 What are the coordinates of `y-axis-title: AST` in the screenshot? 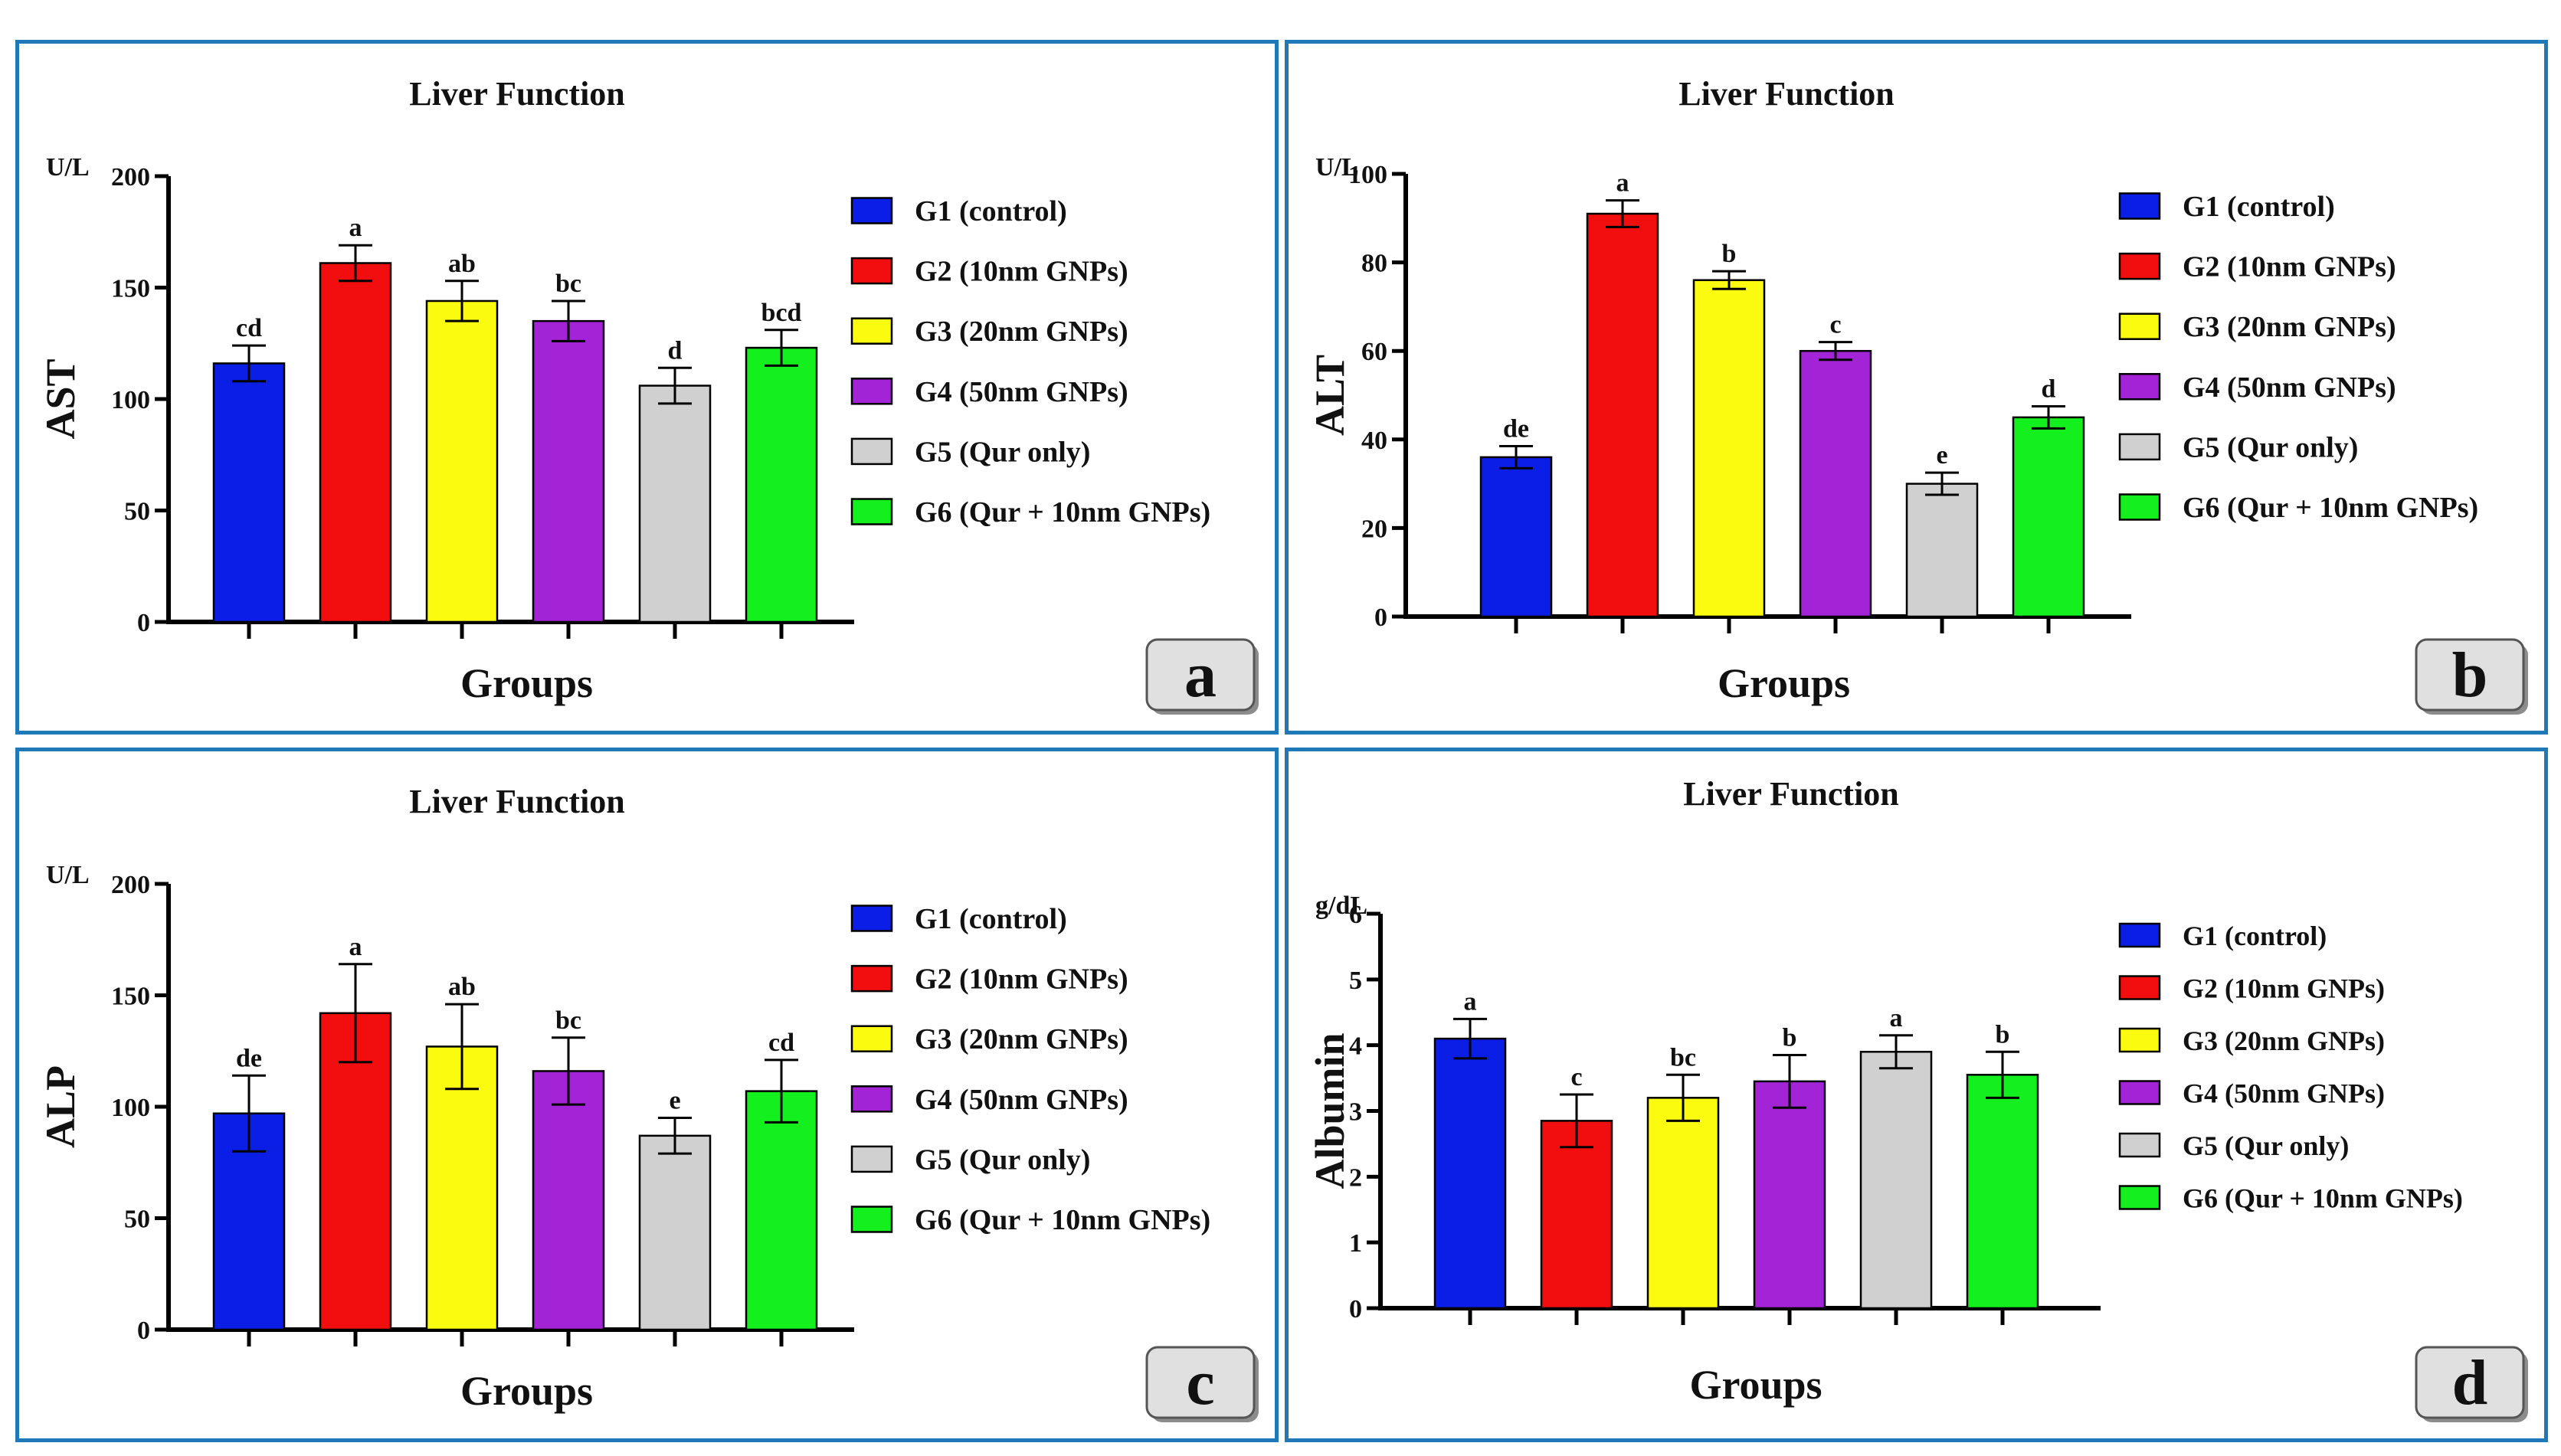 It's located at (61, 399).